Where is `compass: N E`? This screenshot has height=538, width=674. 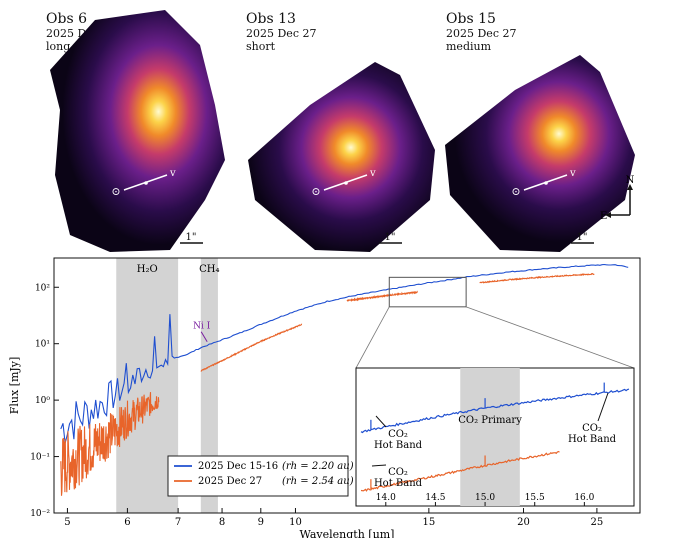 compass: N E is located at coordinates (617, 198).